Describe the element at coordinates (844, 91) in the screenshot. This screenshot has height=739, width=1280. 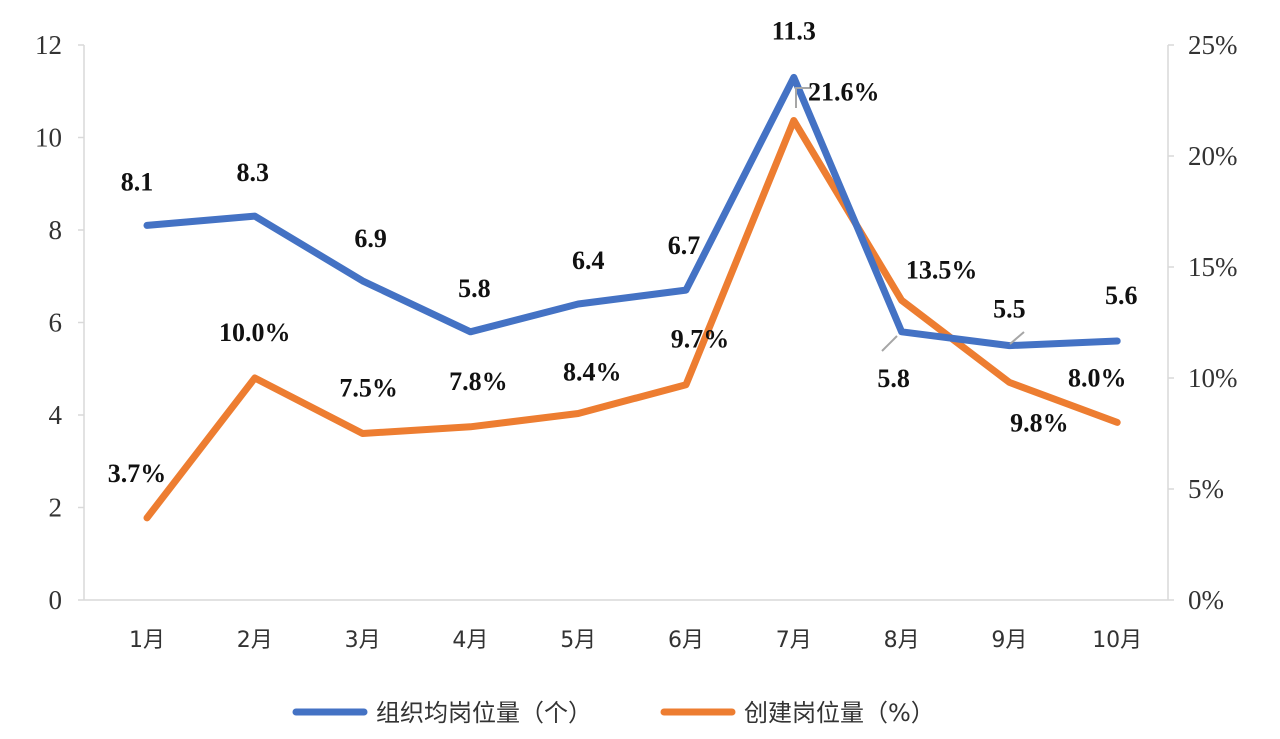
I see `data-label: 21.6%` at that location.